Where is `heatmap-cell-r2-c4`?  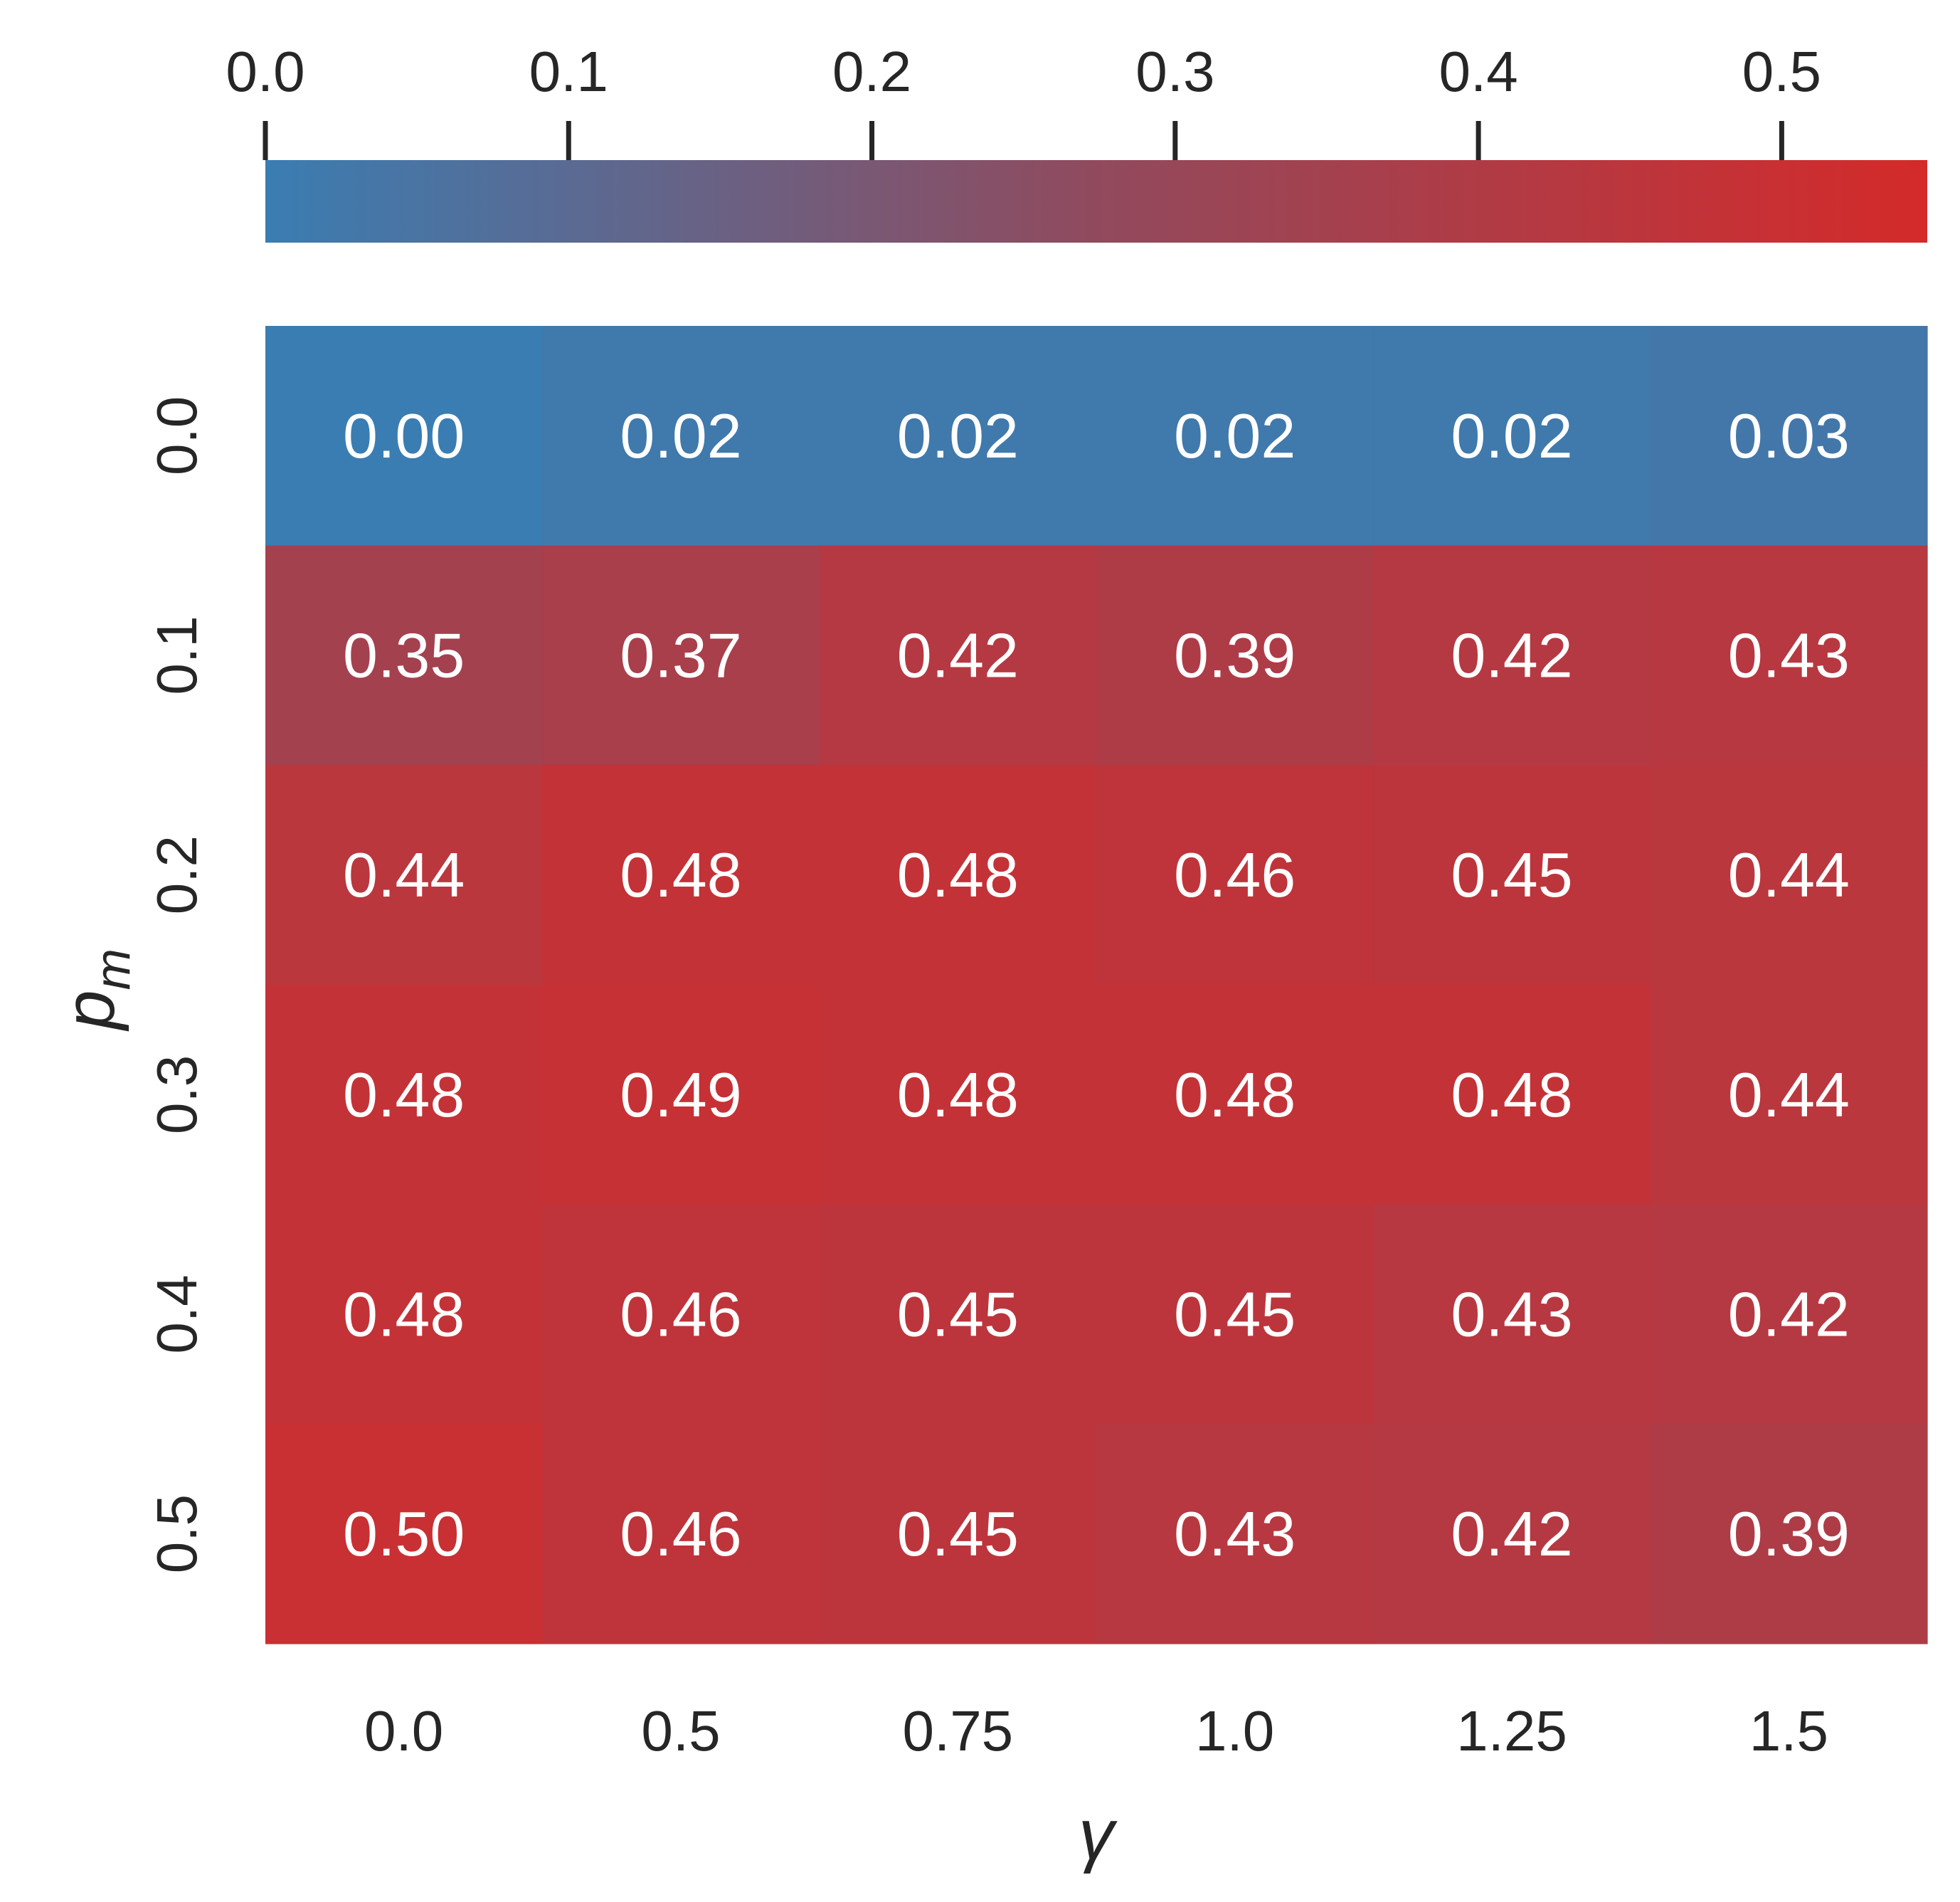 heatmap-cell-r2-c4 is located at coordinates (1512, 875).